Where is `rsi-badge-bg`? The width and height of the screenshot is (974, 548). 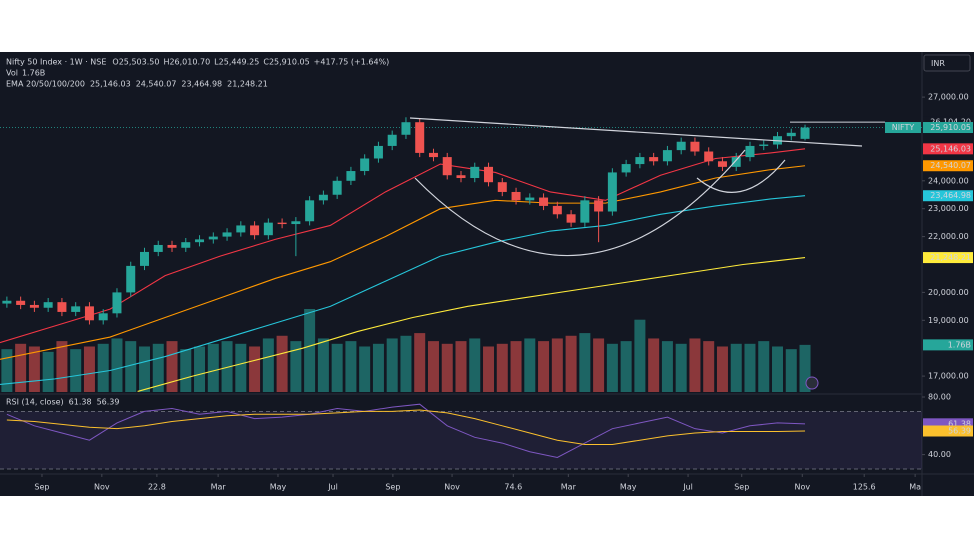
rsi-badge-bg is located at coordinates (948, 431).